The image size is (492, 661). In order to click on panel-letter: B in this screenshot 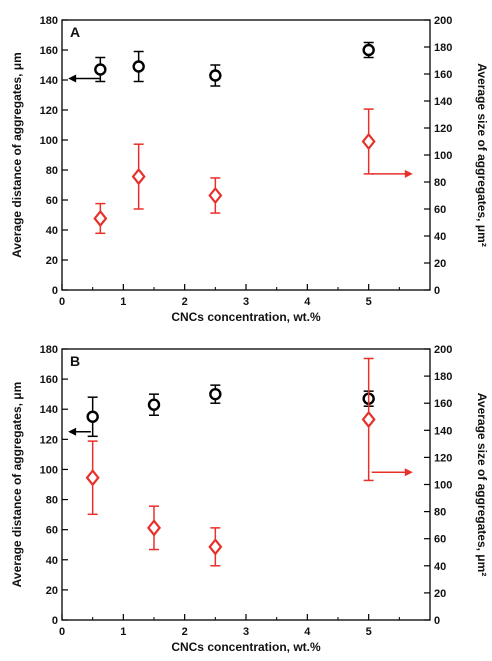, I will do `click(75, 361)`.